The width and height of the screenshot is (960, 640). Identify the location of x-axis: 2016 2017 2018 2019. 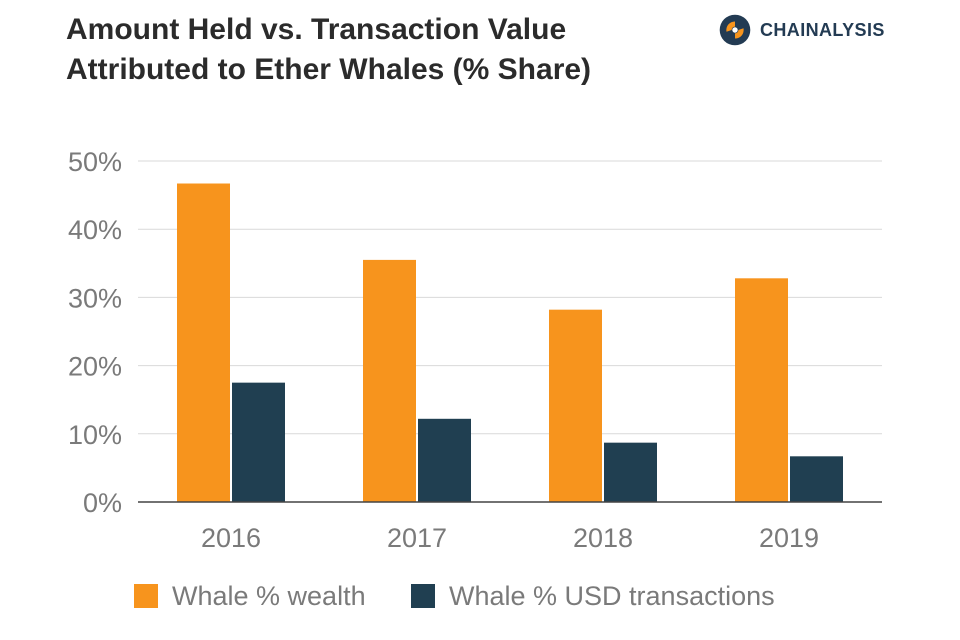
(510, 527).